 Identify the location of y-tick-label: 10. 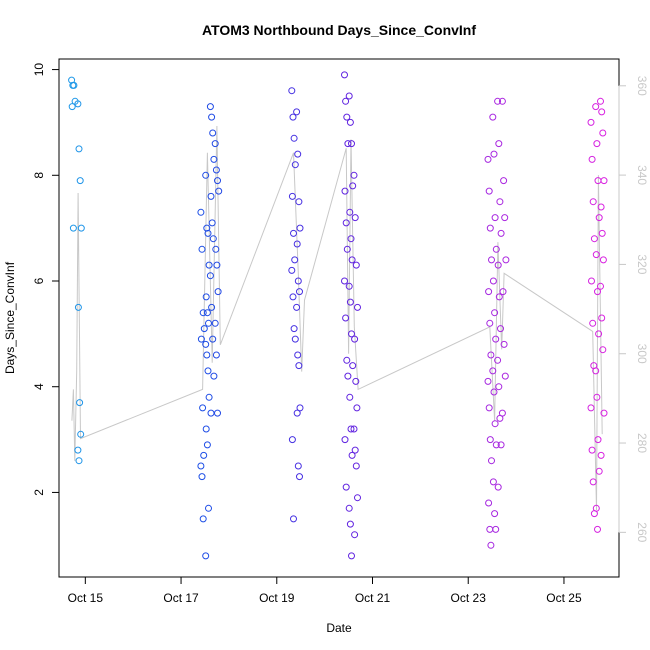
(39, 70).